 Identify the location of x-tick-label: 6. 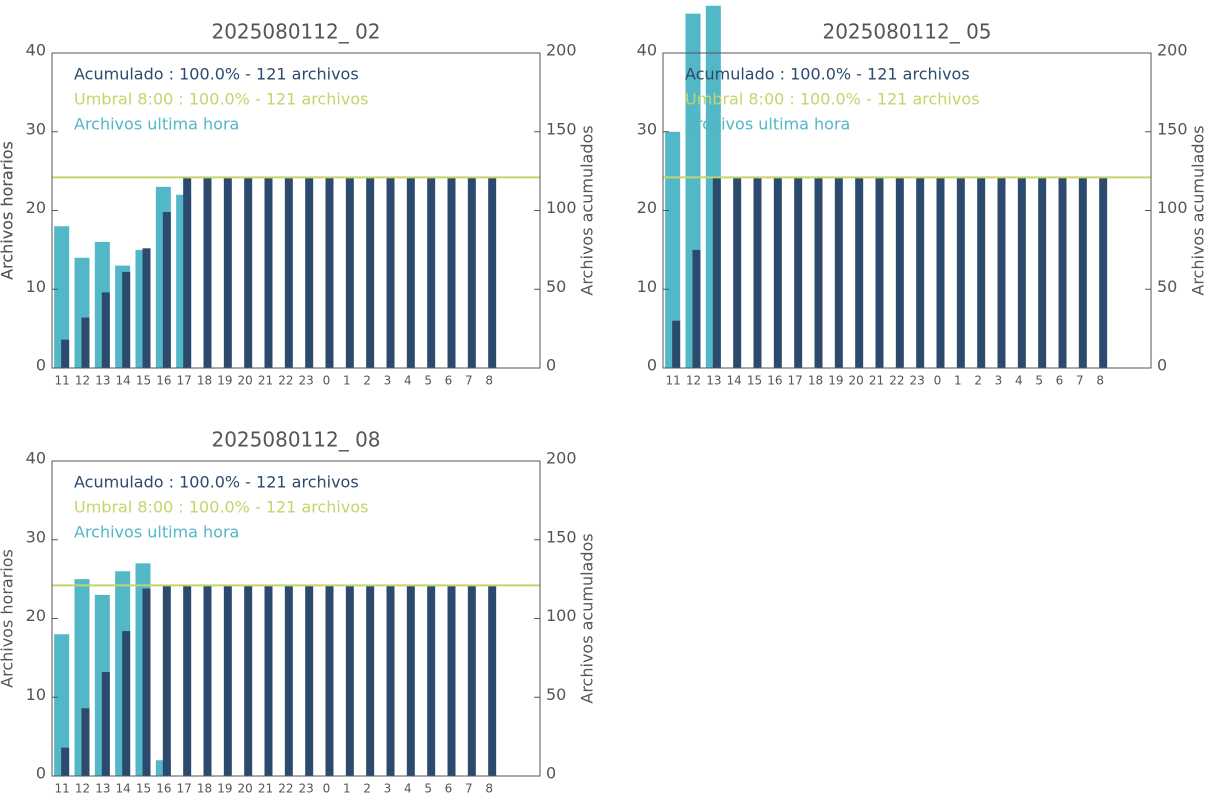
(449, 789).